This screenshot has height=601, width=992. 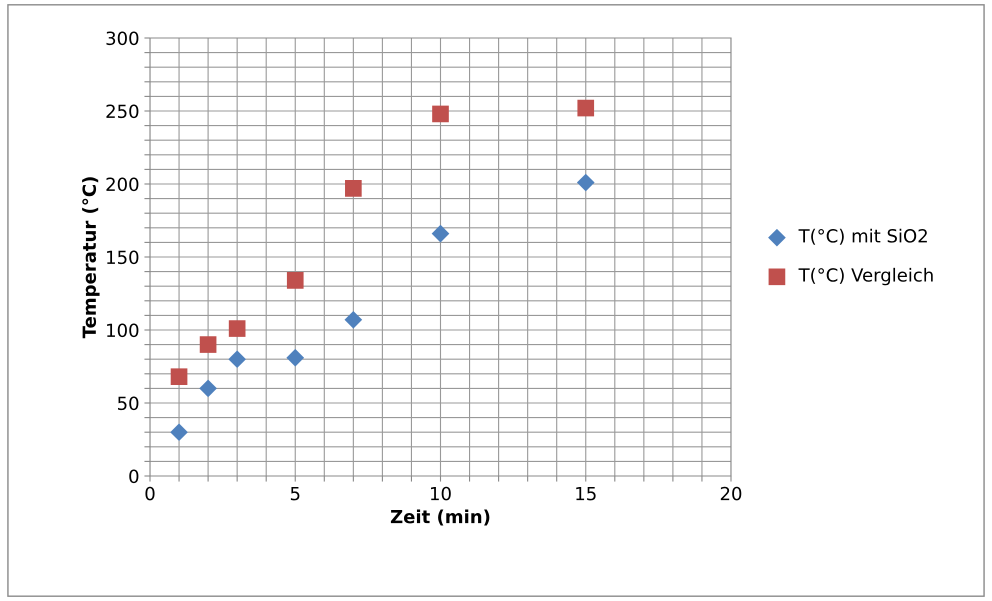 I want to click on legend-label: T(°C) Vergleich, so click(x=865, y=277).